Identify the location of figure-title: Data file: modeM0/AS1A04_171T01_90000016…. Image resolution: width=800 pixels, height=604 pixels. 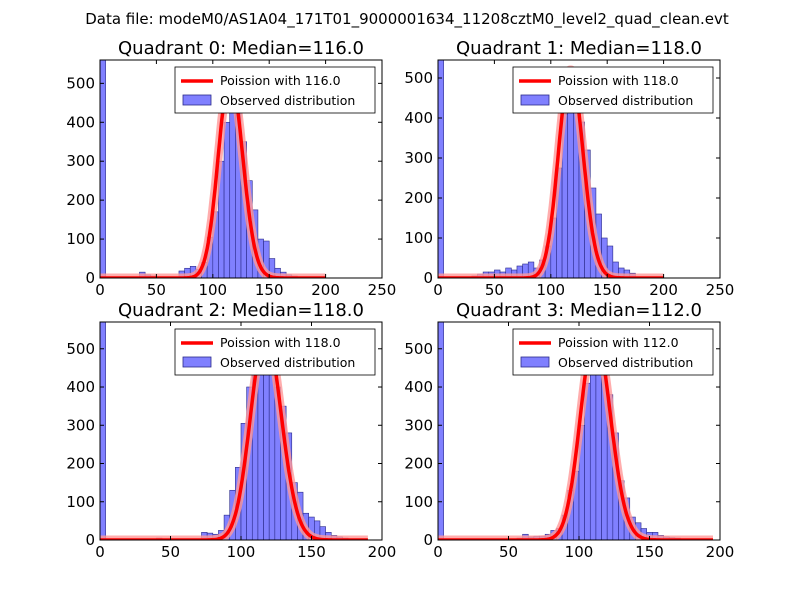
(407, 19).